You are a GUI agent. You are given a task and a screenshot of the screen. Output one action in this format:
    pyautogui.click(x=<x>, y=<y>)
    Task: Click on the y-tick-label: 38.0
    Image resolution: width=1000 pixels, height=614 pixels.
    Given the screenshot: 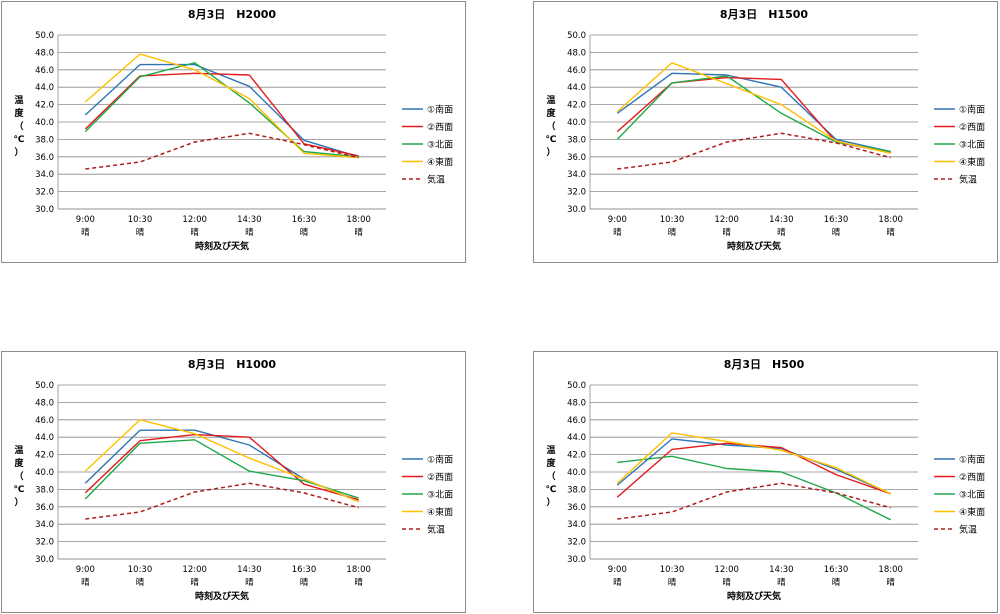 What is the action you would take?
    pyautogui.click(x=44, y=140)
    